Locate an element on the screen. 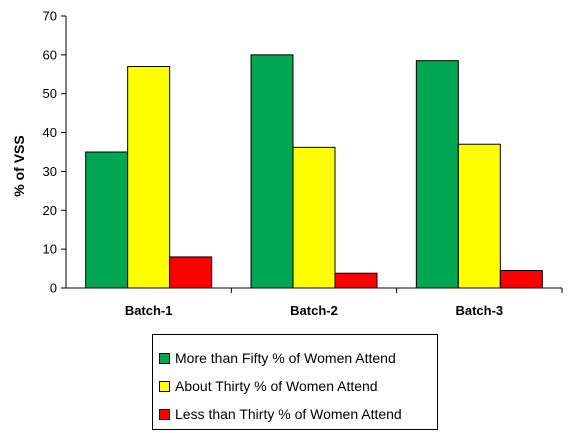 The height and width of the screenshot is (433, 578). y-tick-label: 50 is located at coordinates (50, 93).